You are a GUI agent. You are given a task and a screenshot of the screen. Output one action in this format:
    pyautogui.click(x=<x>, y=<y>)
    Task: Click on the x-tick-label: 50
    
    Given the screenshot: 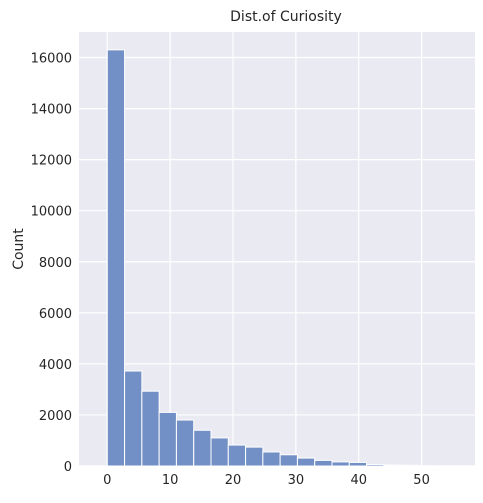 What is the action you would take?
    pyautogui.click(x=421, y=480)
    